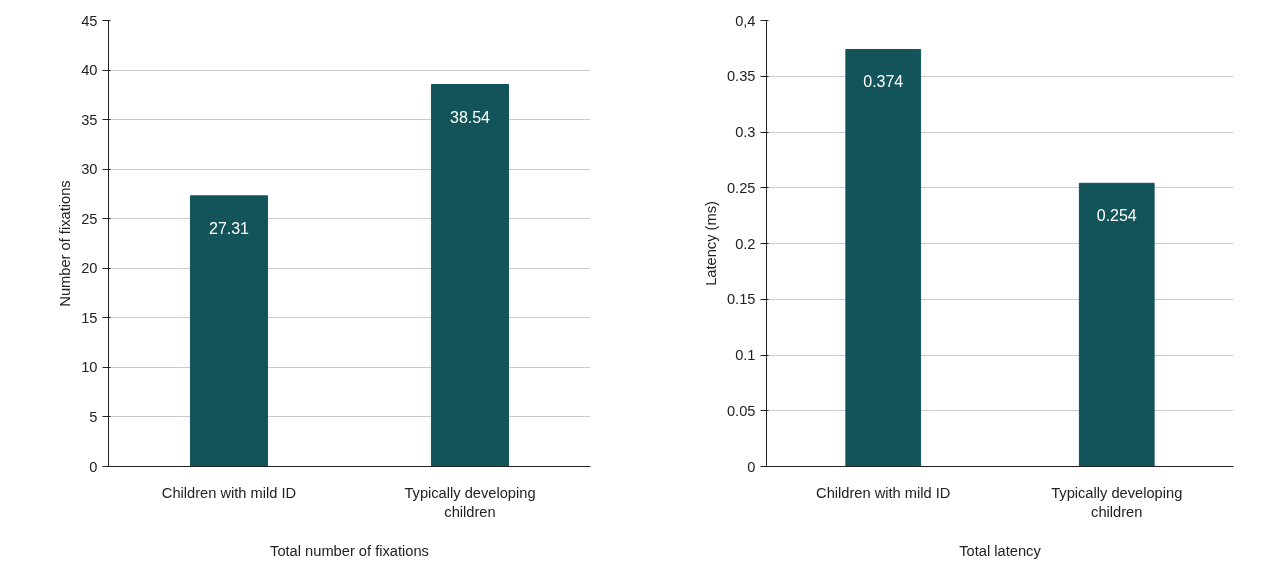  I want to click on y-tick-label: 0.1, so click(745, 355).